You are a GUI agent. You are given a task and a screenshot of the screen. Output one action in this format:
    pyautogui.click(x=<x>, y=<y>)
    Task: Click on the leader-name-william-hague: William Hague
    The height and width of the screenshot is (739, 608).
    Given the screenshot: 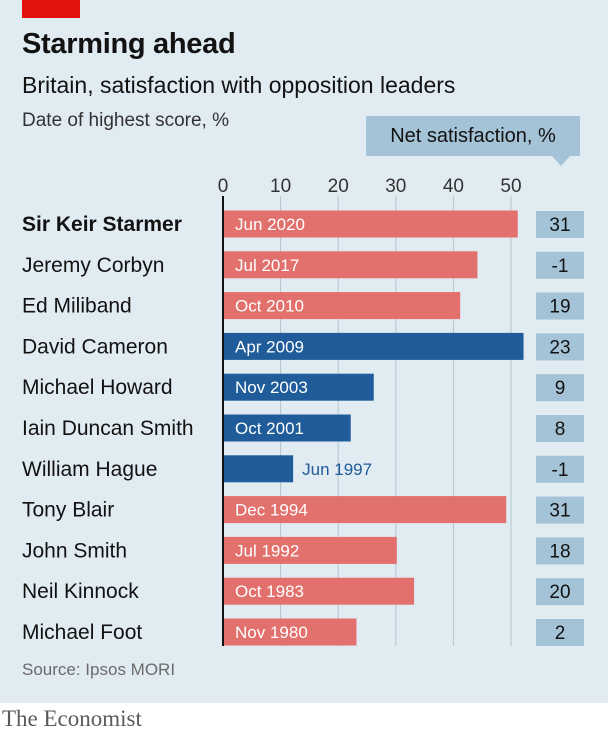 What is the action you would take?
    pyautogui.click(x=89, y=469)
    